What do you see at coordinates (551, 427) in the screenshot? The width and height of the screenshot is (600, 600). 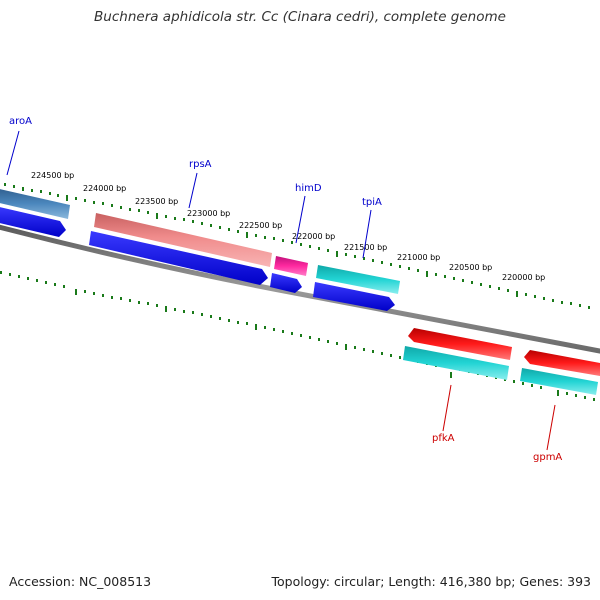 I see `callout-line-gpmA` at bounding box center [551, 427].